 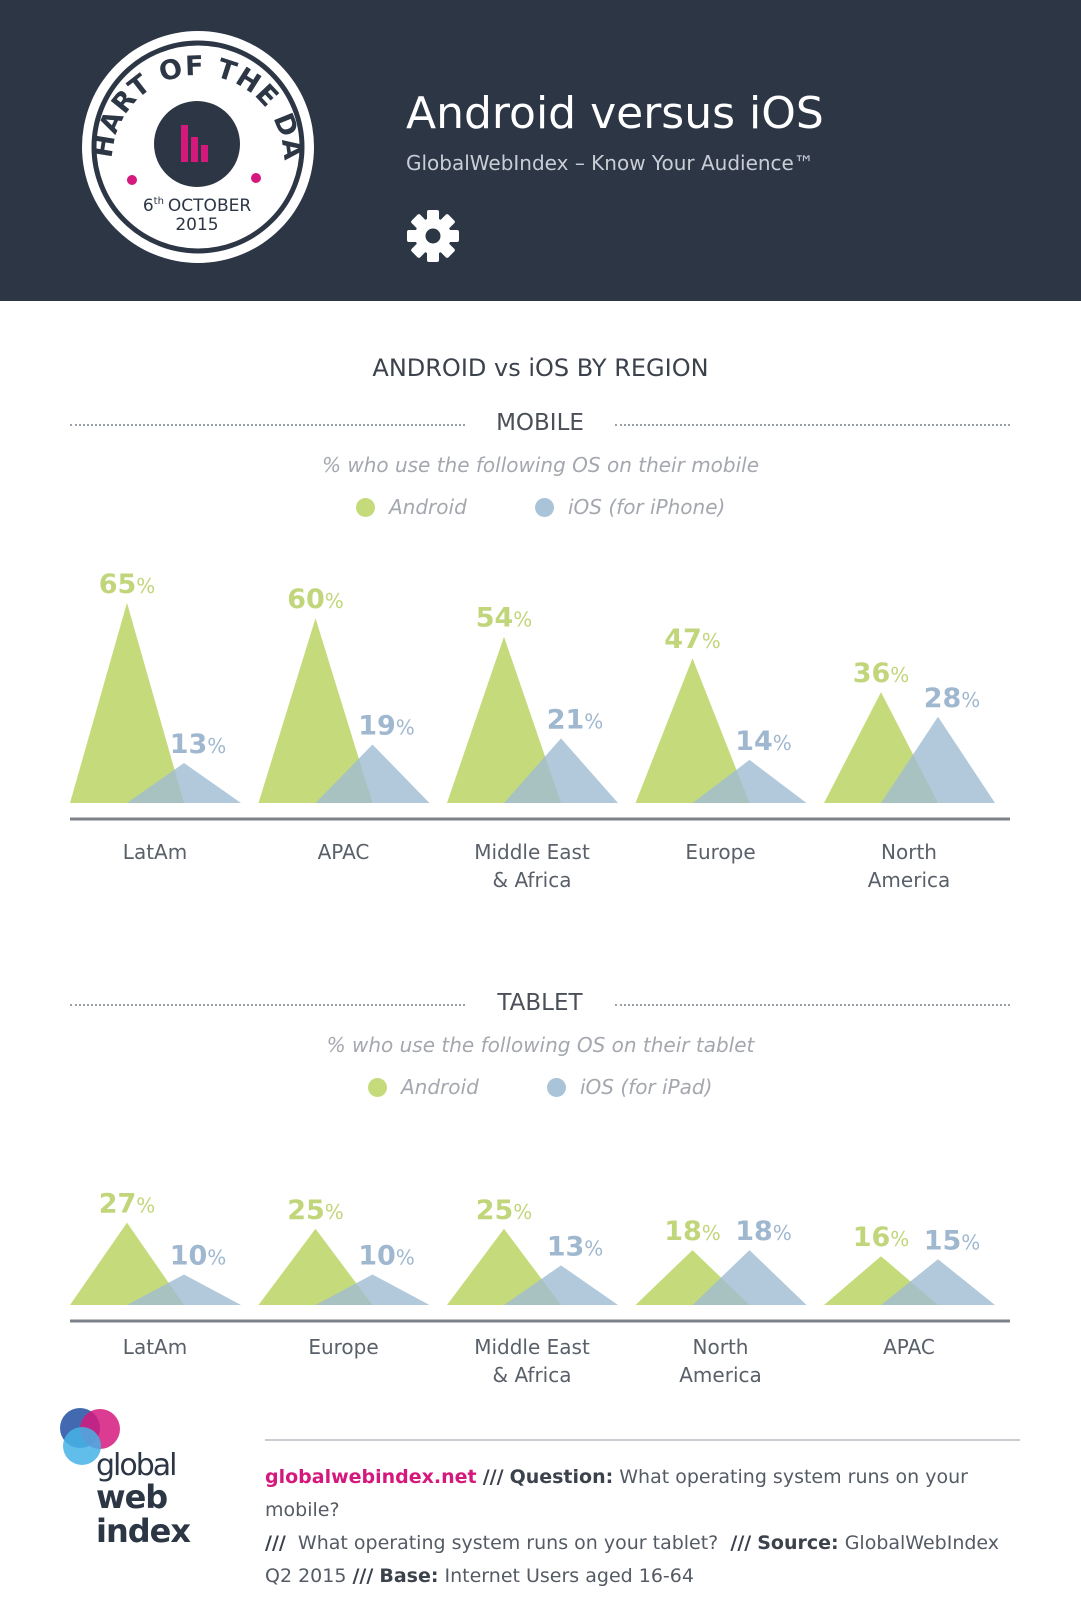 What do you see at coordinates (256, 178) in the screenshot?
I see `badge-dot-right` at bounding box center [256, 178].